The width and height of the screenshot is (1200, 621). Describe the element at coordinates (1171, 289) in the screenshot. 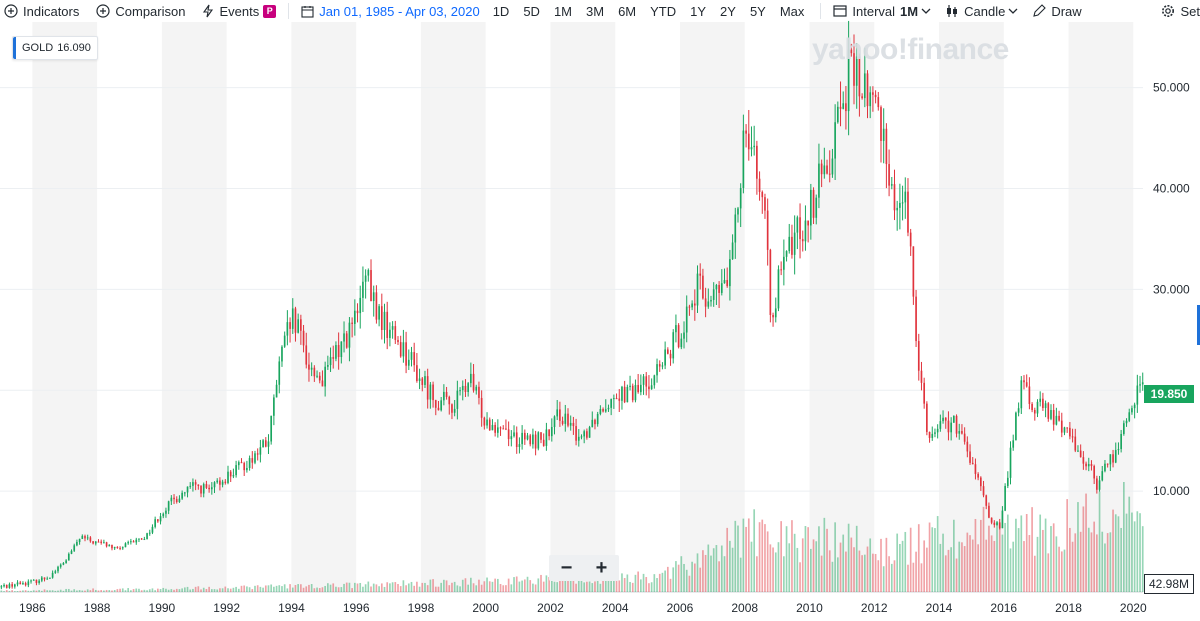

I see `y-tick-label: 30.000` at that location.